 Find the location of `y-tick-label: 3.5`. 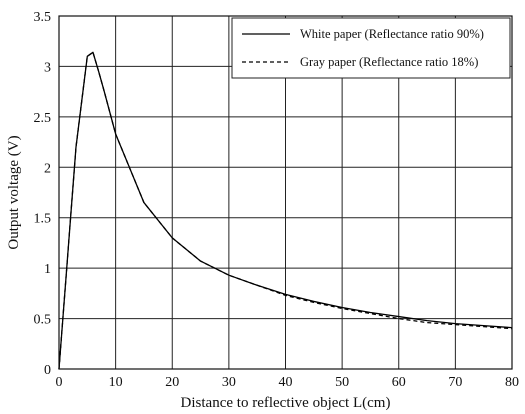

y-tick-label: 3.5 is located at coordinates (43, 17).